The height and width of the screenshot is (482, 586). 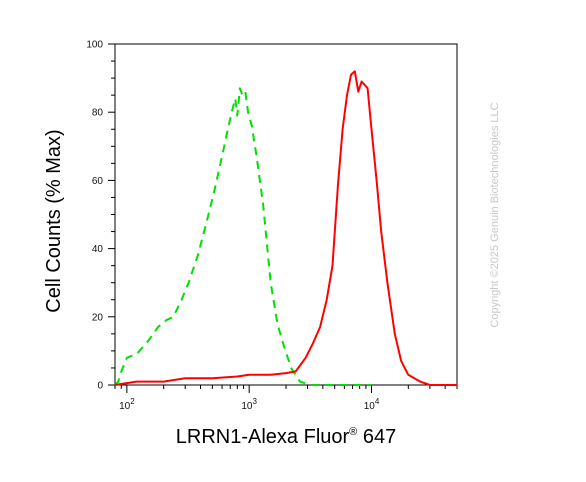 I want to click on y-tick-label: 0, so click(x=100, y=386).